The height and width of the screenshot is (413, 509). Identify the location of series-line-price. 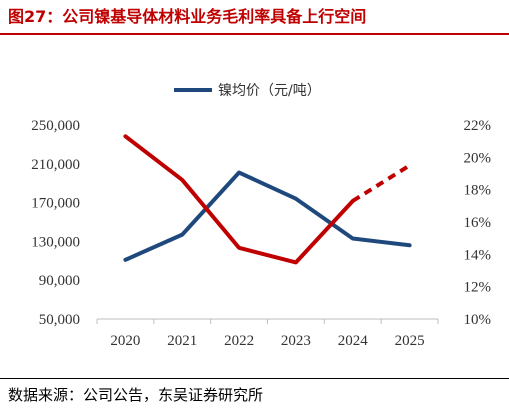
(267, 216).